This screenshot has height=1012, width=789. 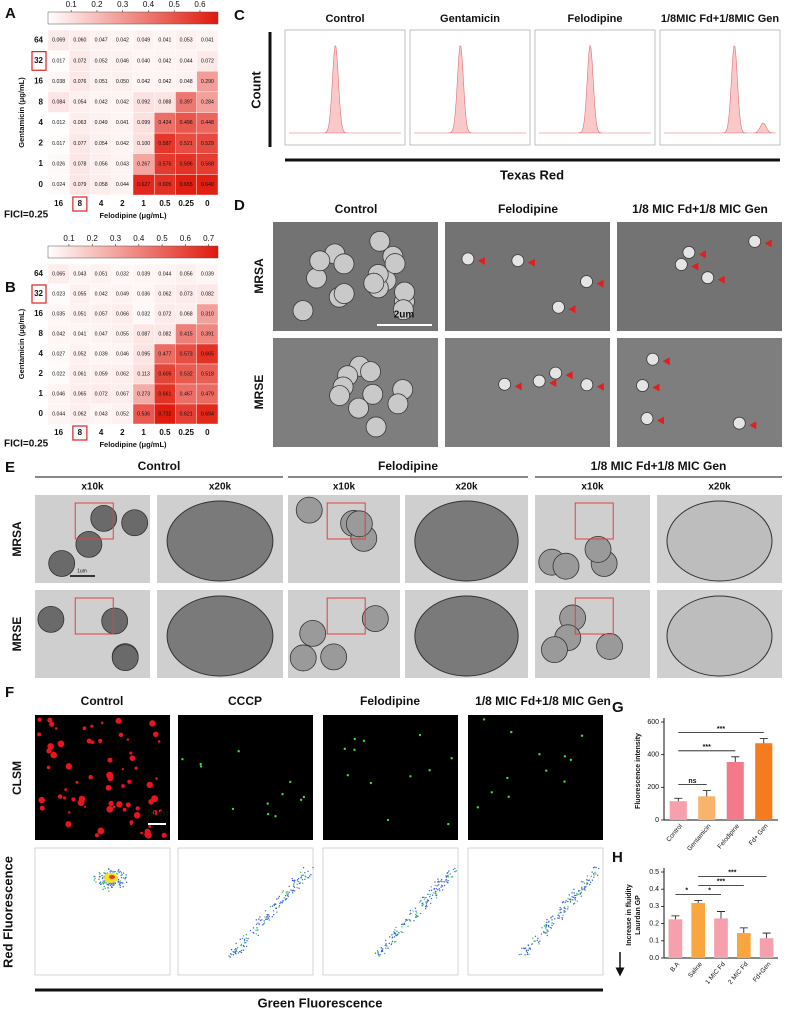 What do you see at coordinates (653, 722) in the screenshot?
I see `y-tick-label: 600` at bounding box center [653, 722].